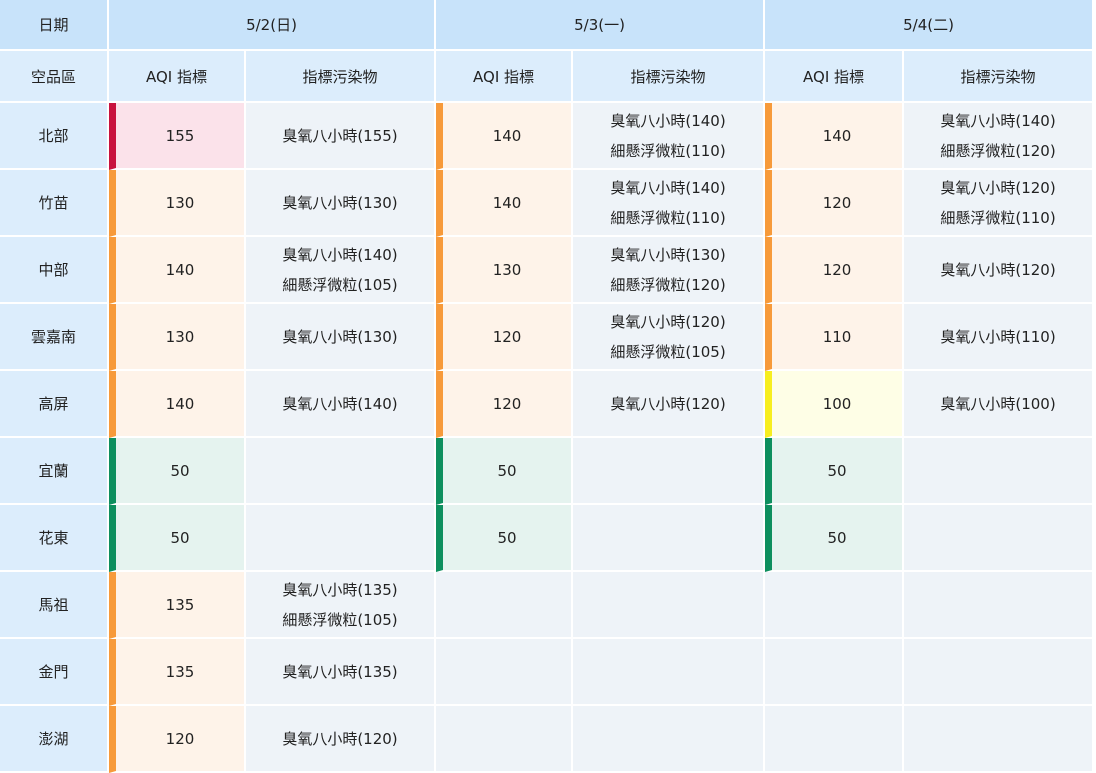  What do you see at coordinates (999, 203) in the screenshot?
I see `pollutant-cell: 臭氧八小時(120) 細懸浮微粒(110)` at bounding box center [999, 203].